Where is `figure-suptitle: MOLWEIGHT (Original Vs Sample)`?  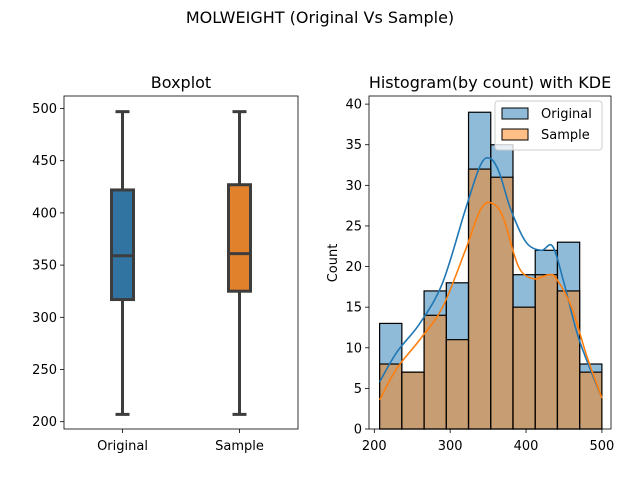 figure-suptitle: MOLWEIGHT (Original Vs Sample) is located at coordinates (320, 17).